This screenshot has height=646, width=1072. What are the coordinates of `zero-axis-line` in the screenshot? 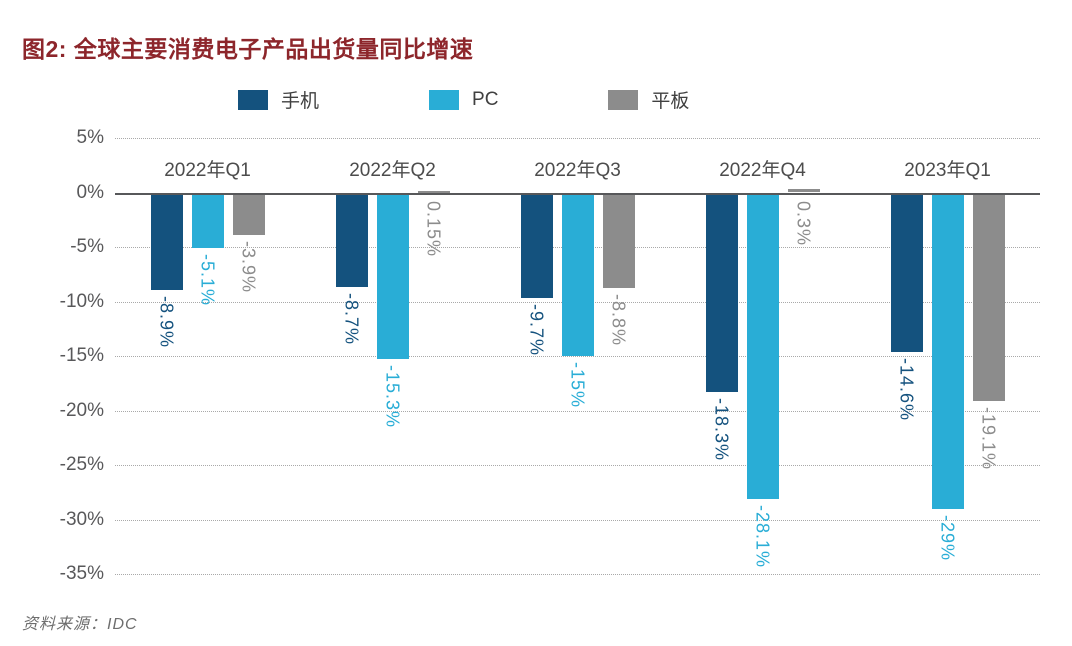 It's located at (577, 193).